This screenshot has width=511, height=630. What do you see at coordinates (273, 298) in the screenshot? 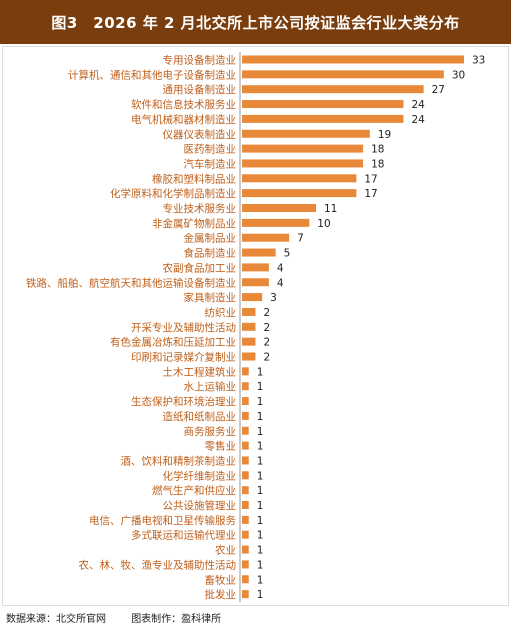
I see `data-label: 3` at bounding box center [273, 298].